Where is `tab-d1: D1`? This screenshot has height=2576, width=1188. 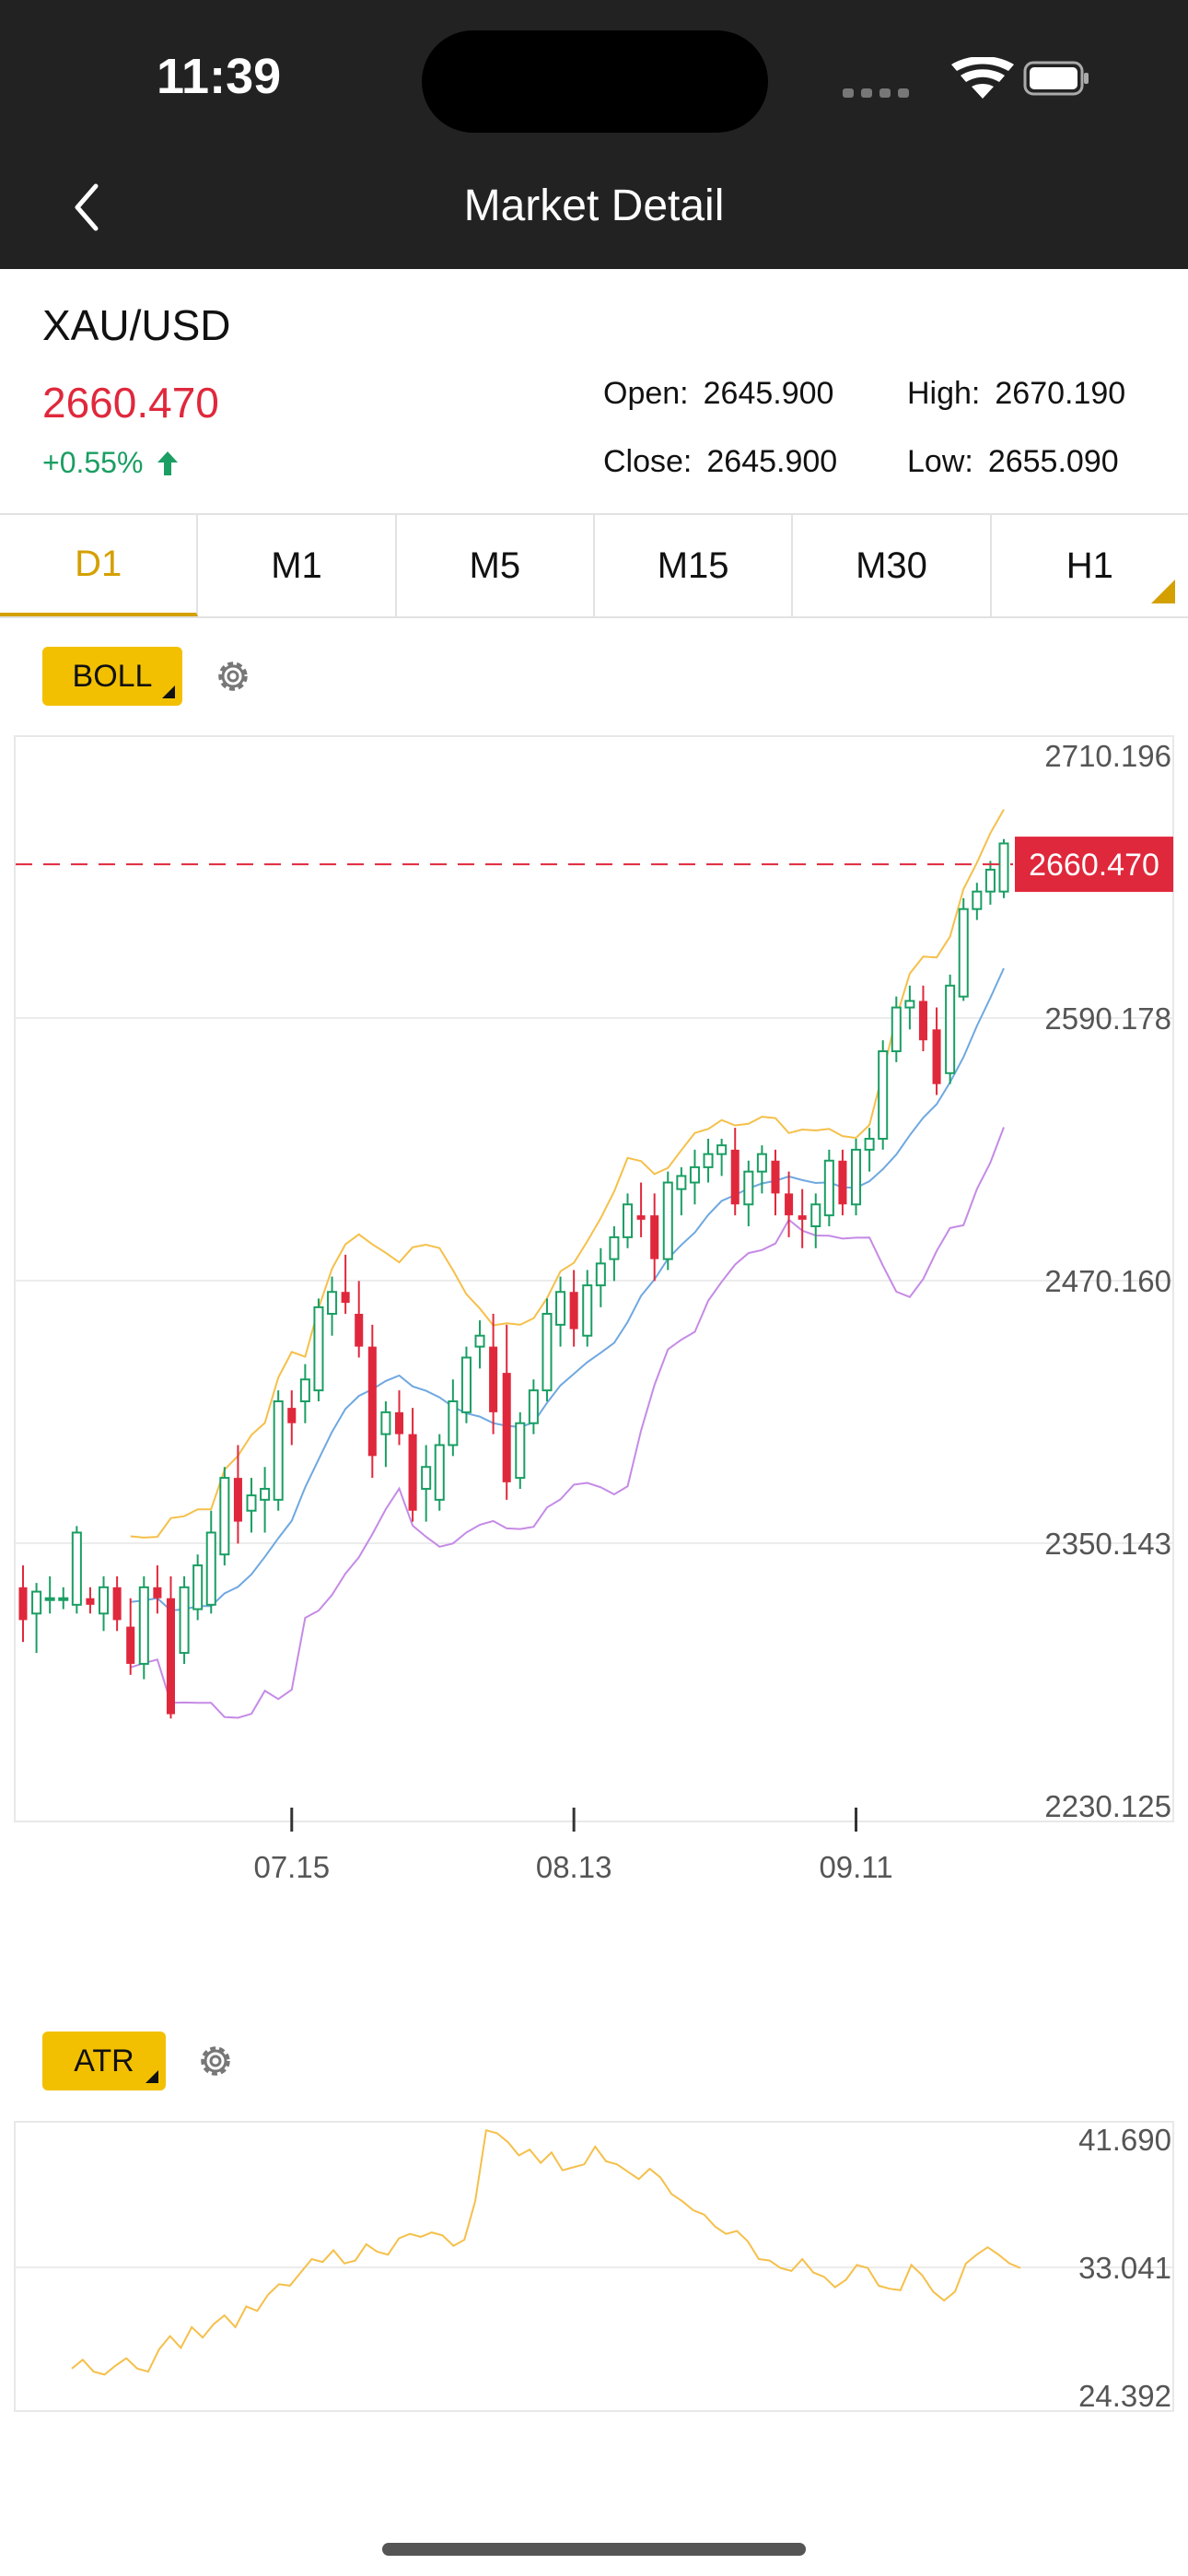 tab-d1: D1 is located at coordinates (99, 565).